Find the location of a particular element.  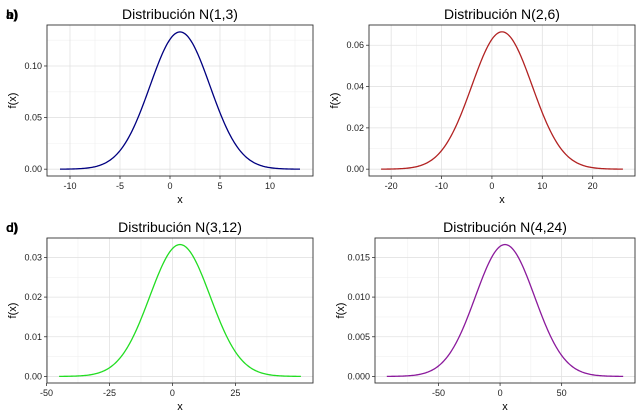

panel-tag: c) is located at coordinates (12, 227).